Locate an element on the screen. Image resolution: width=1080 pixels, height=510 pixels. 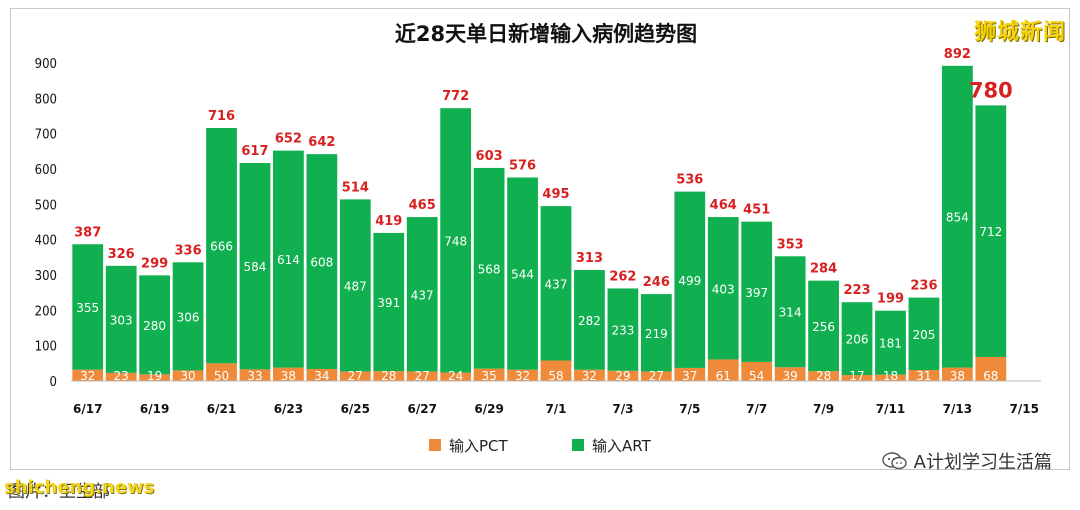
y-tick-label: 100 is located at coordinates (46, 347).